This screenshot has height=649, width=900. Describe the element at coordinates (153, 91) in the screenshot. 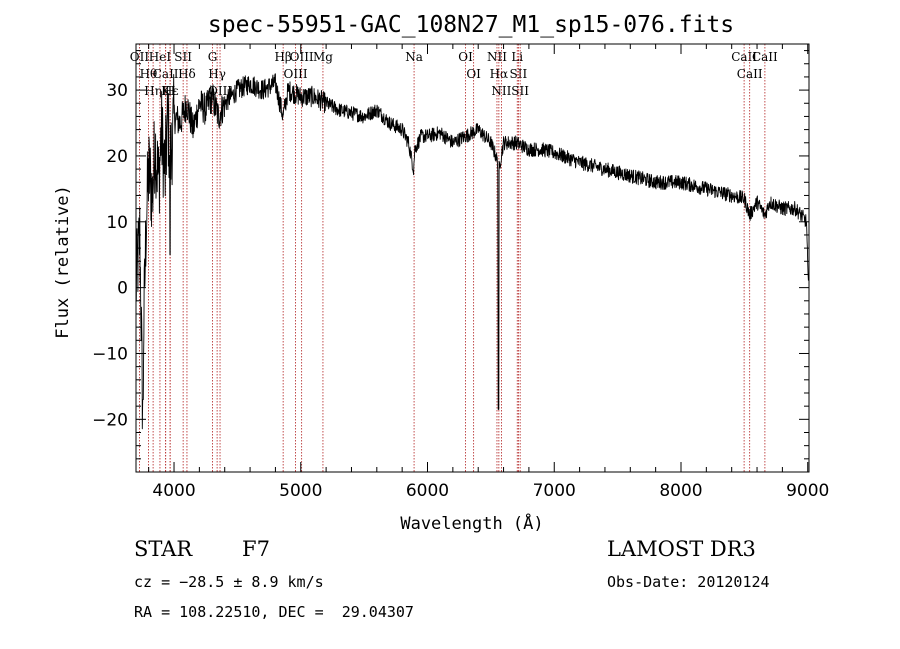

I see `spectral-line-label: Hη` at that location.